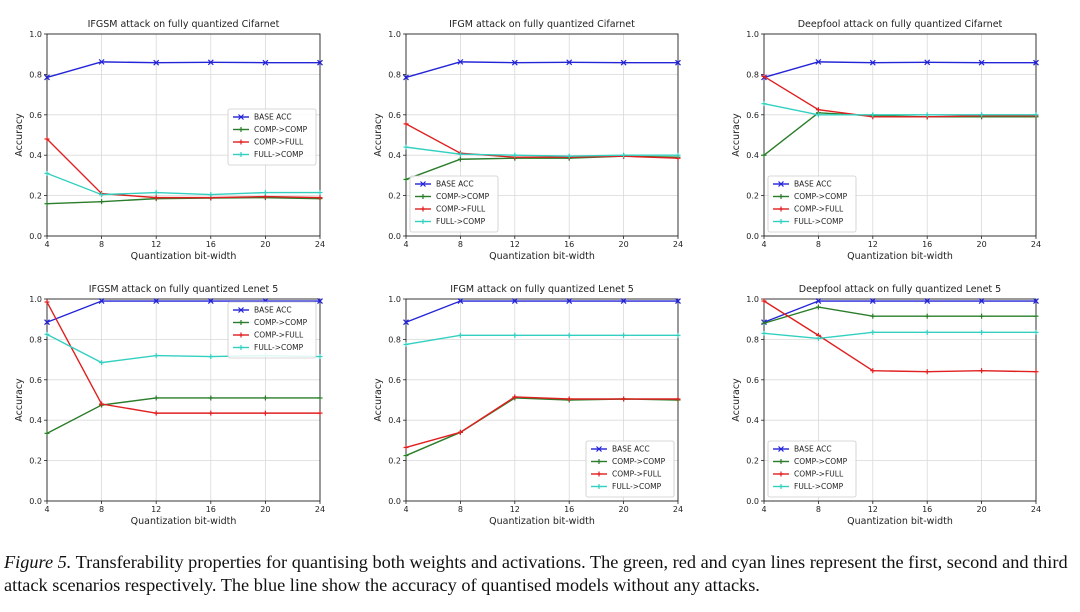  I want to click on legend-label: BASE ACC, so click(813, 184).